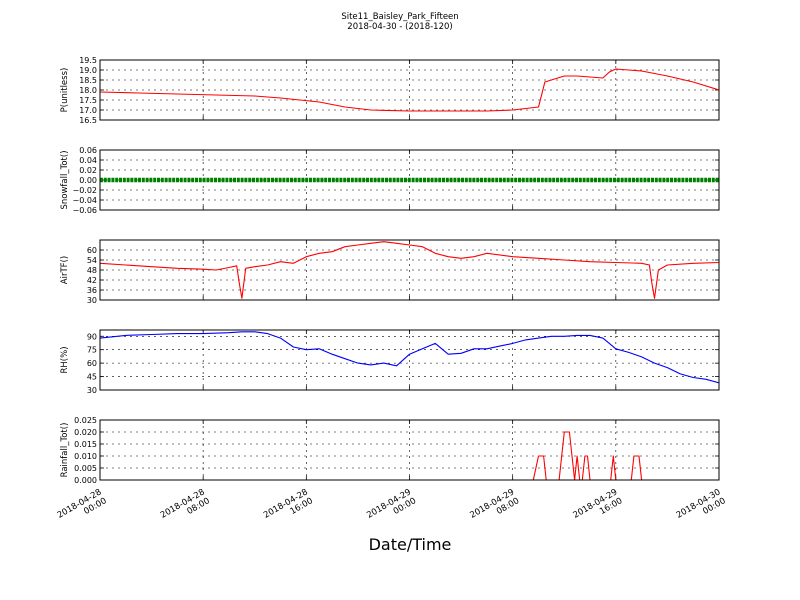 The image size is (800, 600). What do you see at coordinates (185, 508) in the screenshot?
I see `x-tick-label: 2018-04-2808:00` at bounding box center [185, 508].